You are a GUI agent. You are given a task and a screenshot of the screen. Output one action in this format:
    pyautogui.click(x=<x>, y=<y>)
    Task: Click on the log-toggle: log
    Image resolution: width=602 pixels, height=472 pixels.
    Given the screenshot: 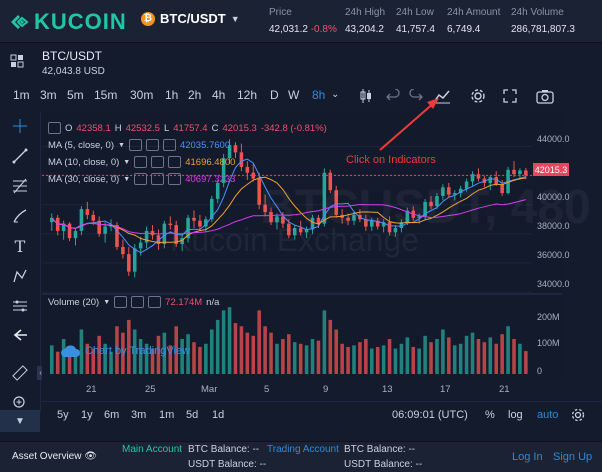 What is the action you would take?
    pyautogui.click(x=515, y=415)
    